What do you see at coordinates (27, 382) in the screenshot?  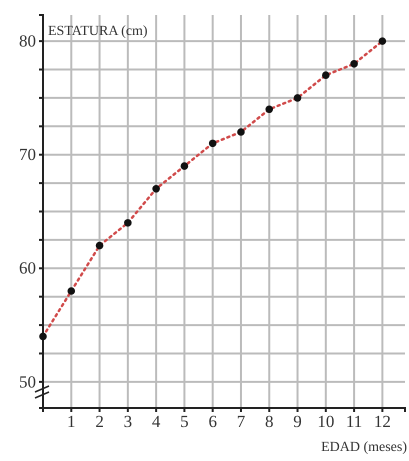 I see `y-tick-label: 50` at bounding box center [27, 382].